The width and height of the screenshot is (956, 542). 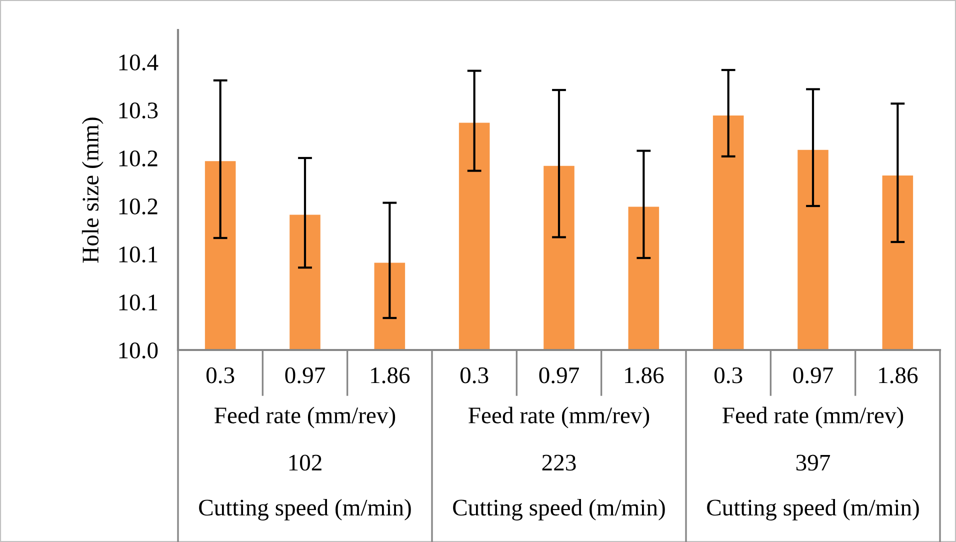 What do you see at coordinates (305, 462) in the screenshot?
I see `text: 102` at bounding box center [305, 462].